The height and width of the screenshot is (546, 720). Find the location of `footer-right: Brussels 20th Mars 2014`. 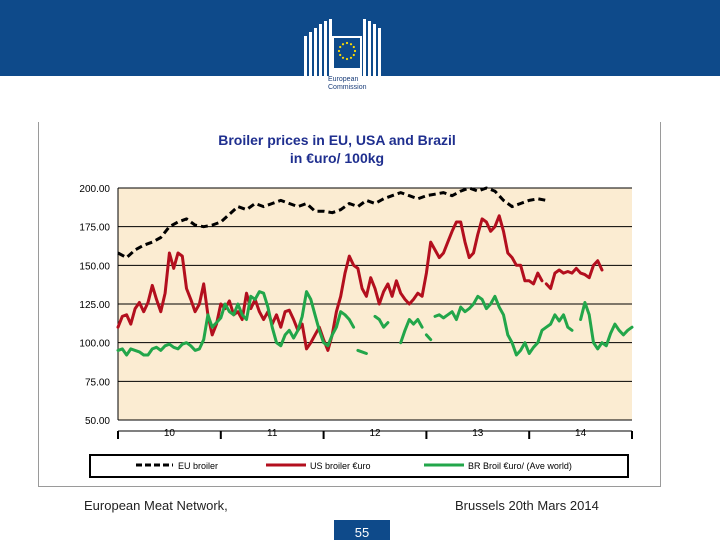

footer-right: Brussels 20th Mars 2014 is located at coordinates (527, 505).